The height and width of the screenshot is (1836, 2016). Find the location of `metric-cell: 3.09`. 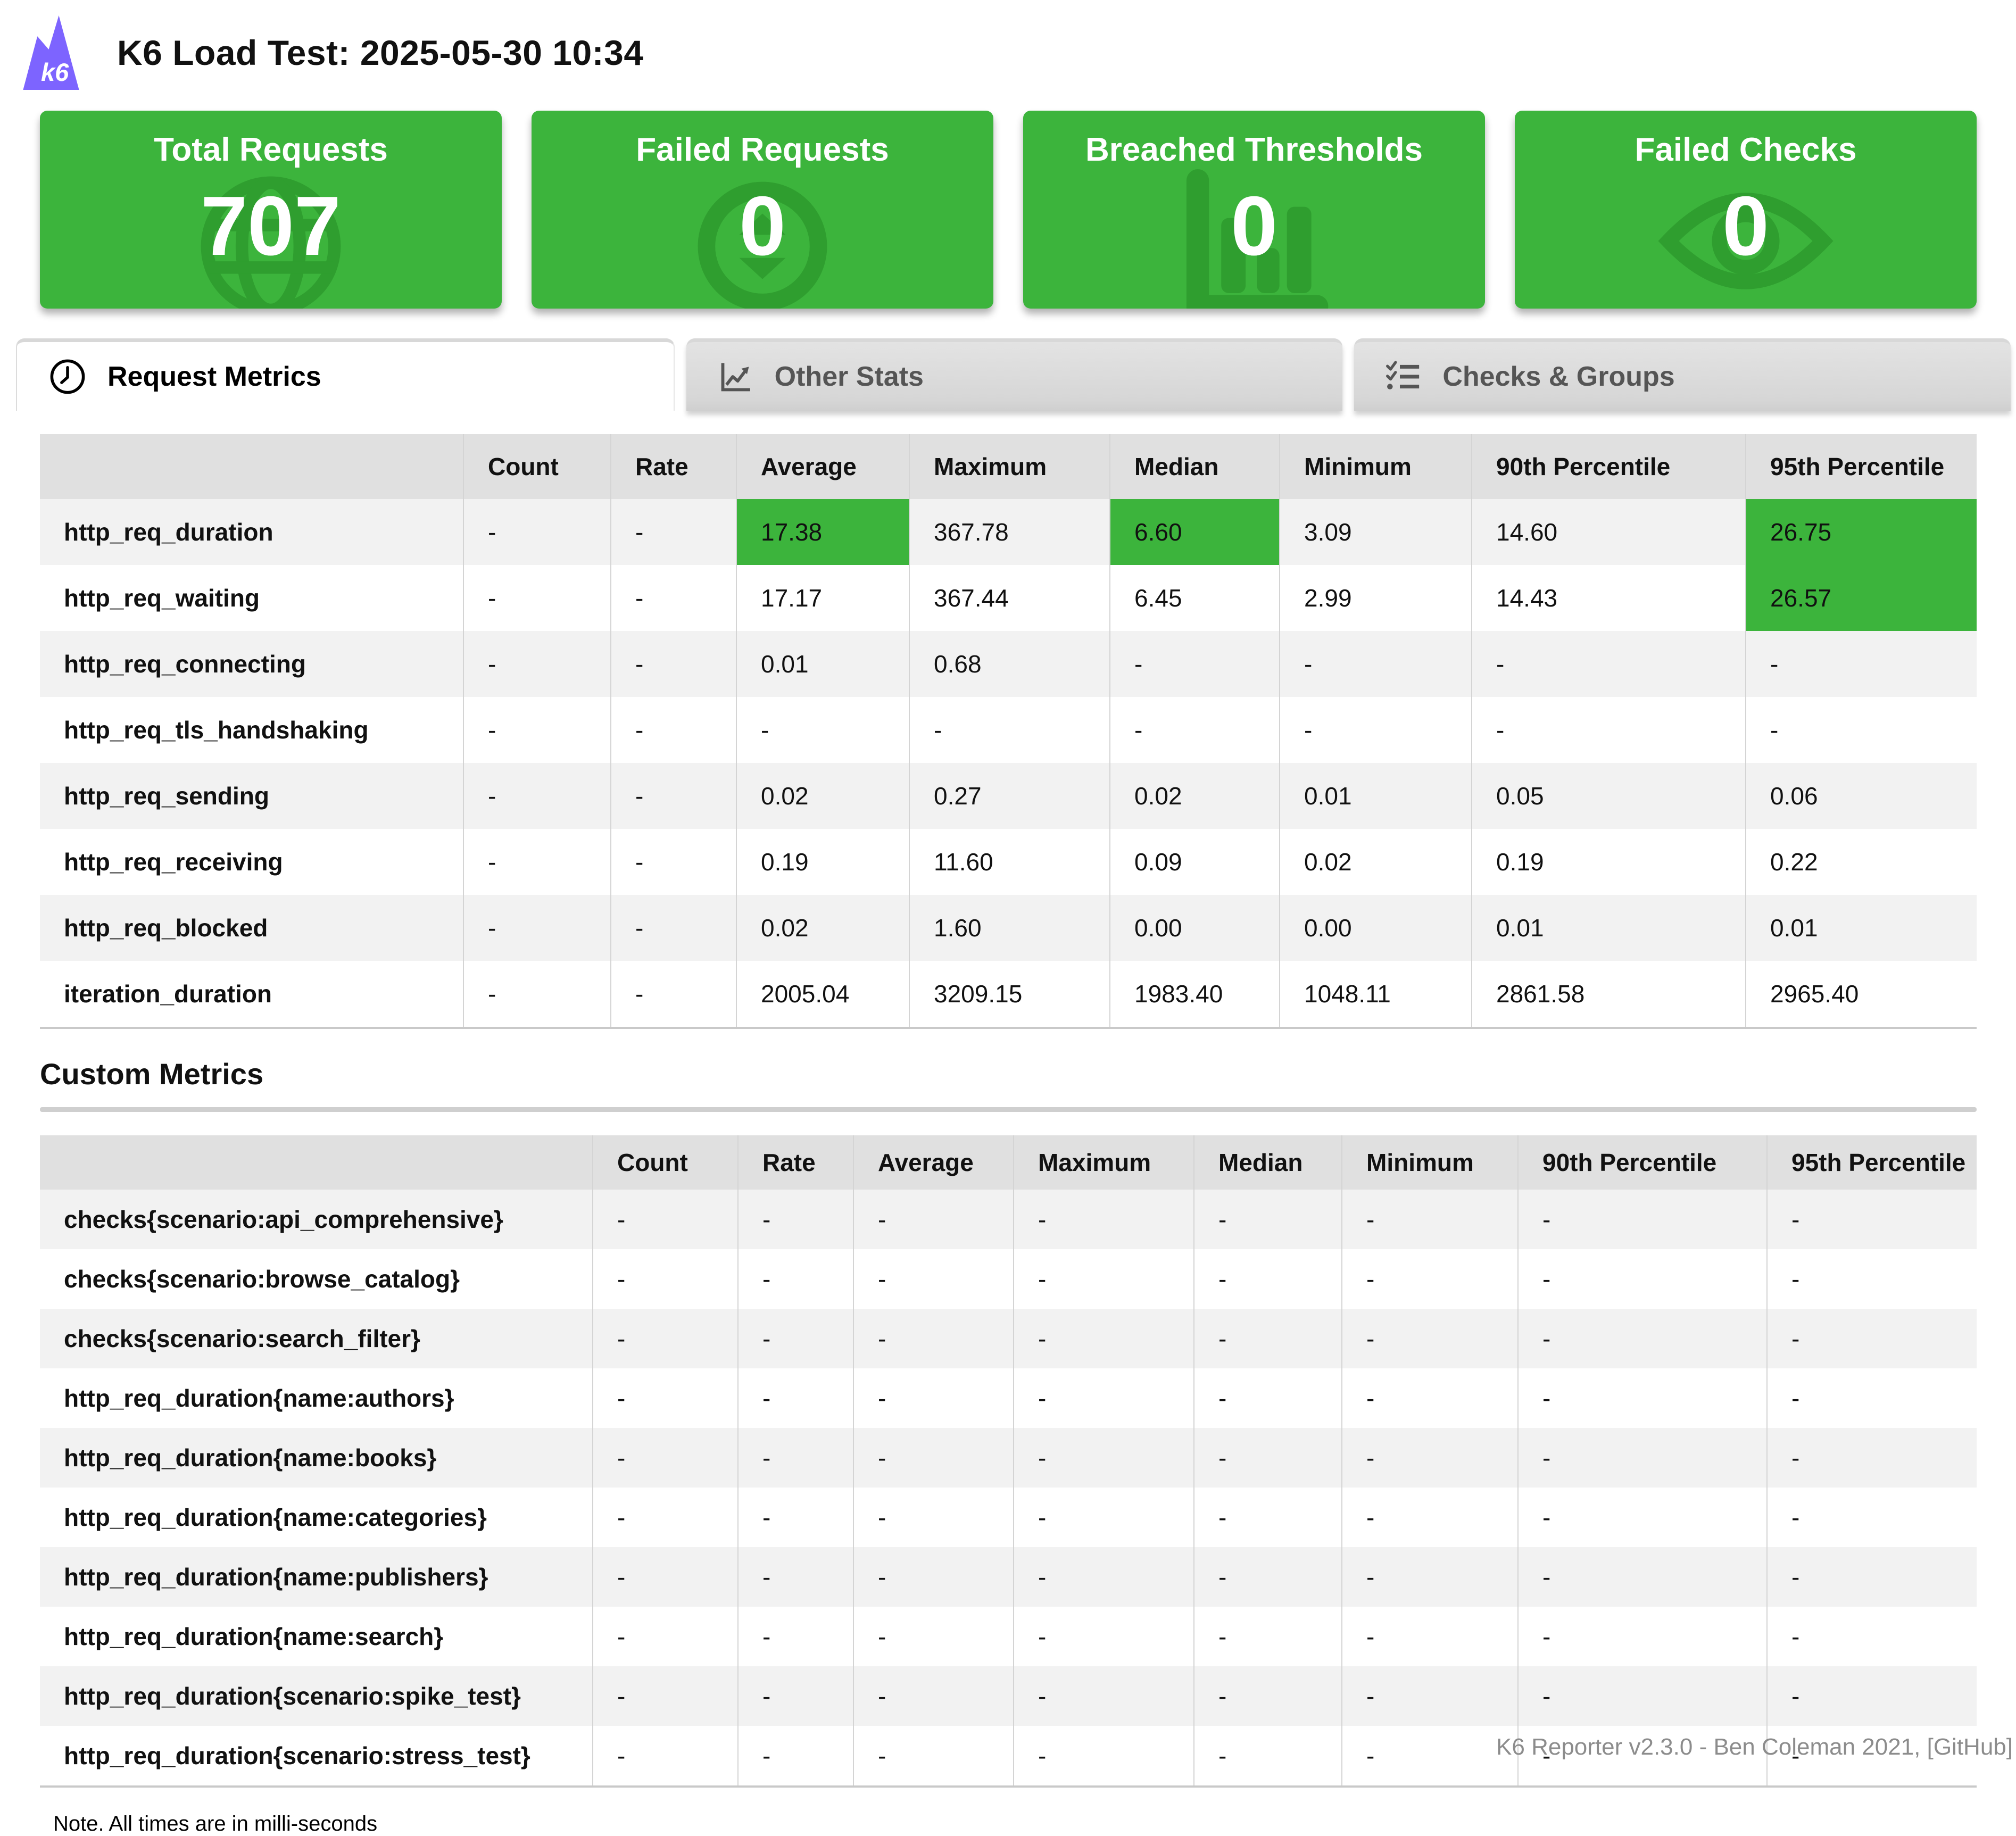

metric-cell: 3.09 is located at coordinates (1375, 532).